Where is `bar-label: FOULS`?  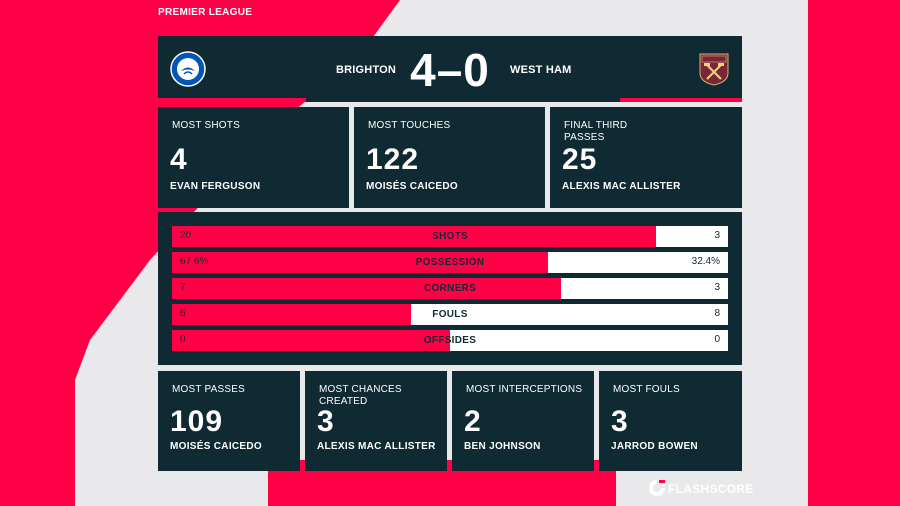 bar-label: FOULS is located at coordinates (450, 314).